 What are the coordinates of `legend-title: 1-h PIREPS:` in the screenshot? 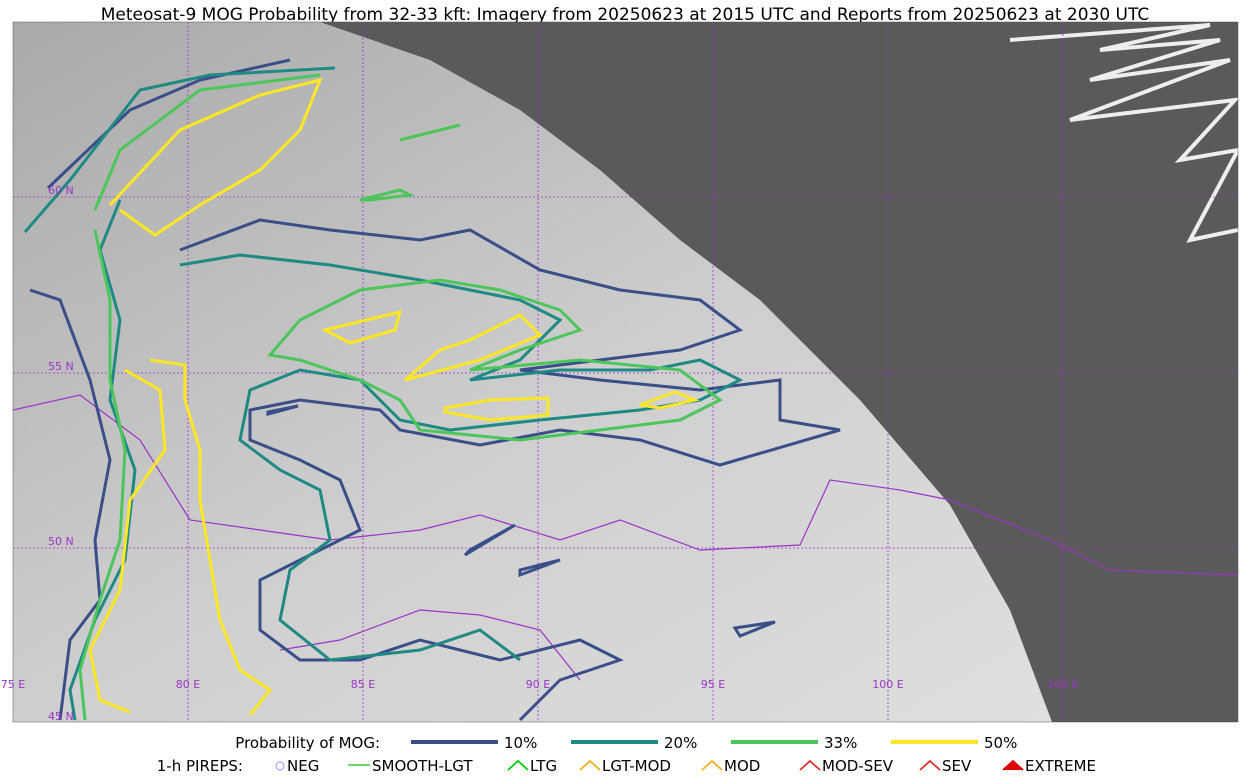 It's located at (200, 766).